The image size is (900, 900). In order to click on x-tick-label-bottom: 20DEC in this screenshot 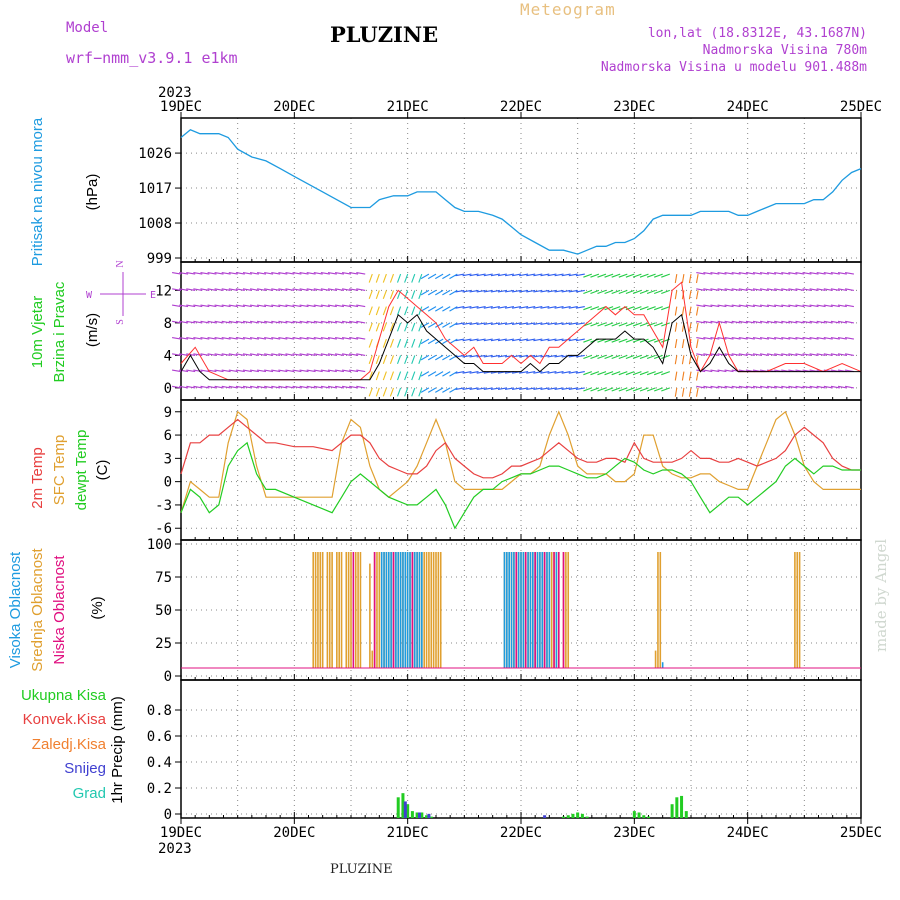, I will do `click(294, 833)`.